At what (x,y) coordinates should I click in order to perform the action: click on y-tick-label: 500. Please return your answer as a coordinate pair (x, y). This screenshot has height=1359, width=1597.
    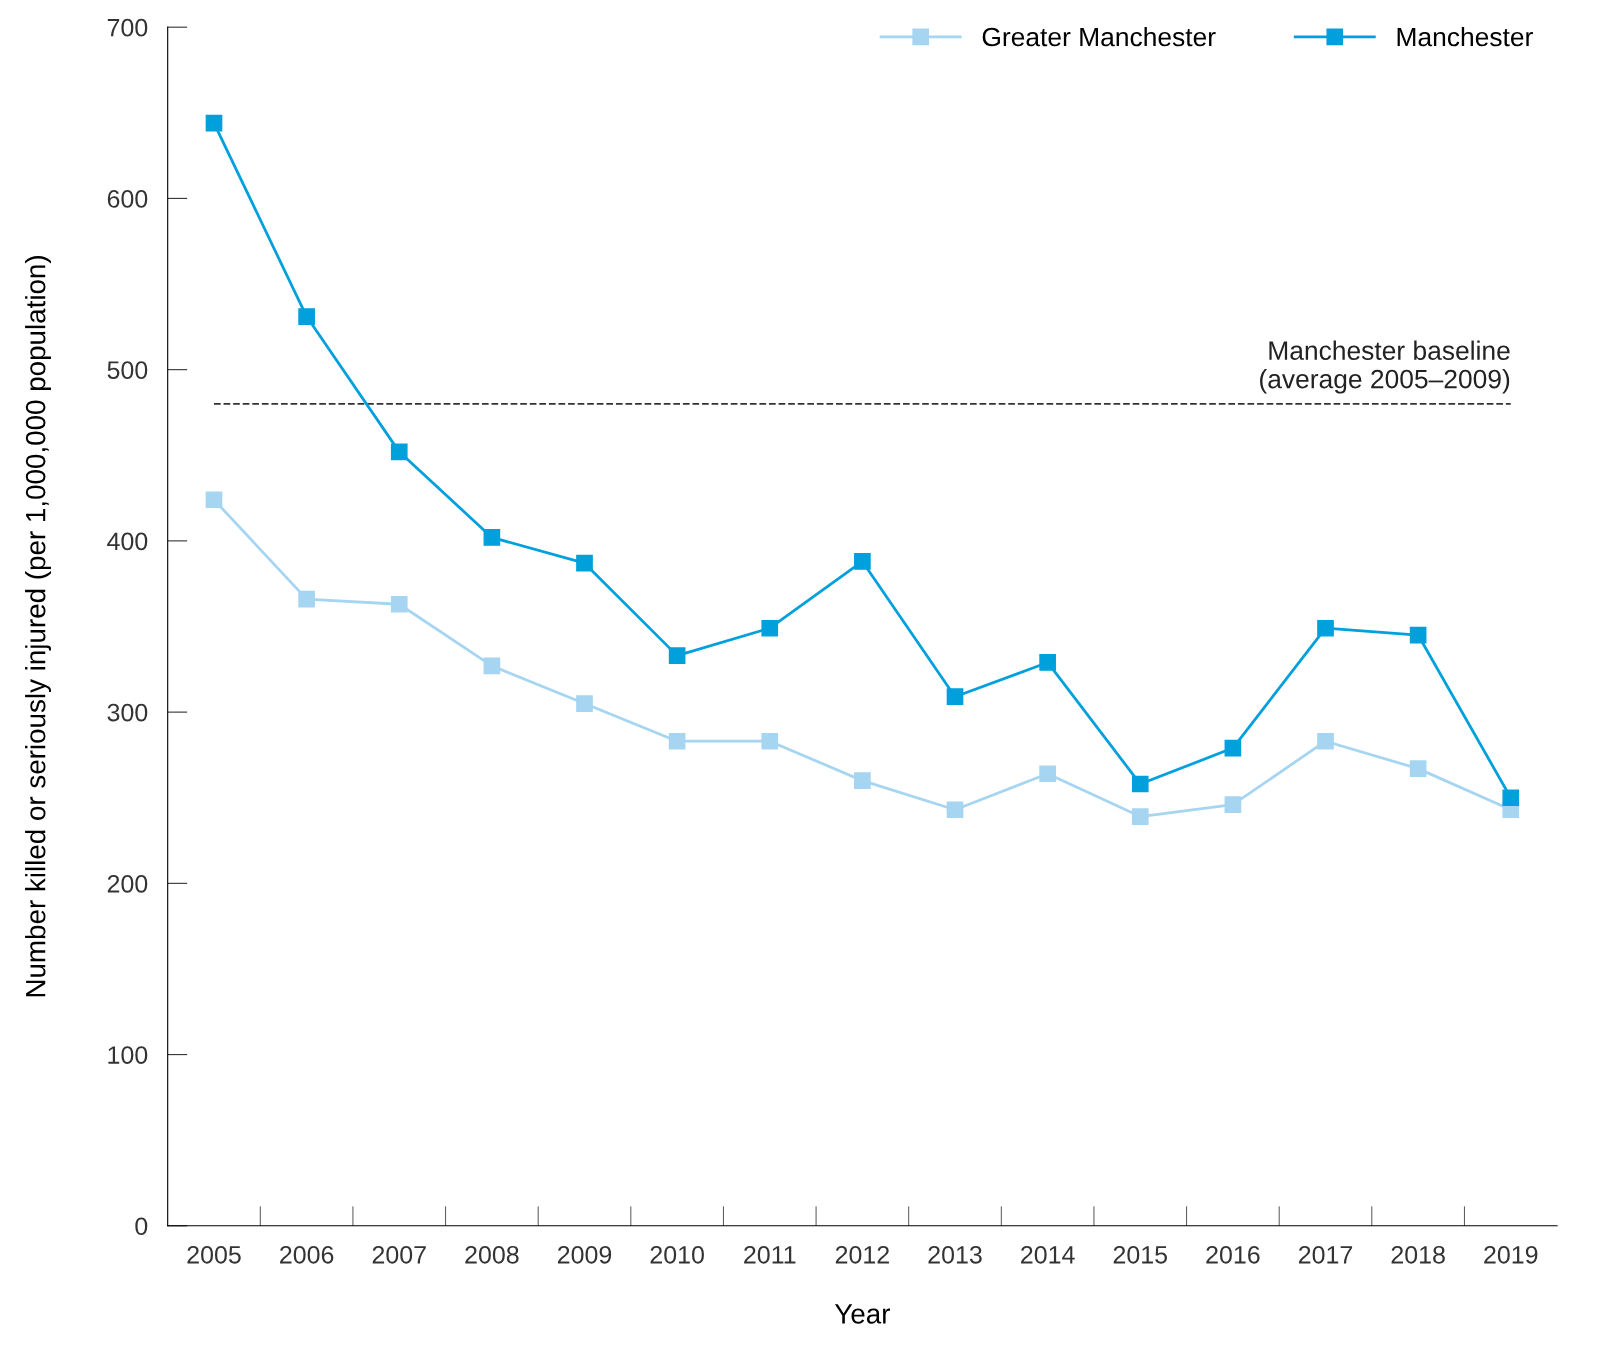
    Looking at the image, I should click on (127, 370).